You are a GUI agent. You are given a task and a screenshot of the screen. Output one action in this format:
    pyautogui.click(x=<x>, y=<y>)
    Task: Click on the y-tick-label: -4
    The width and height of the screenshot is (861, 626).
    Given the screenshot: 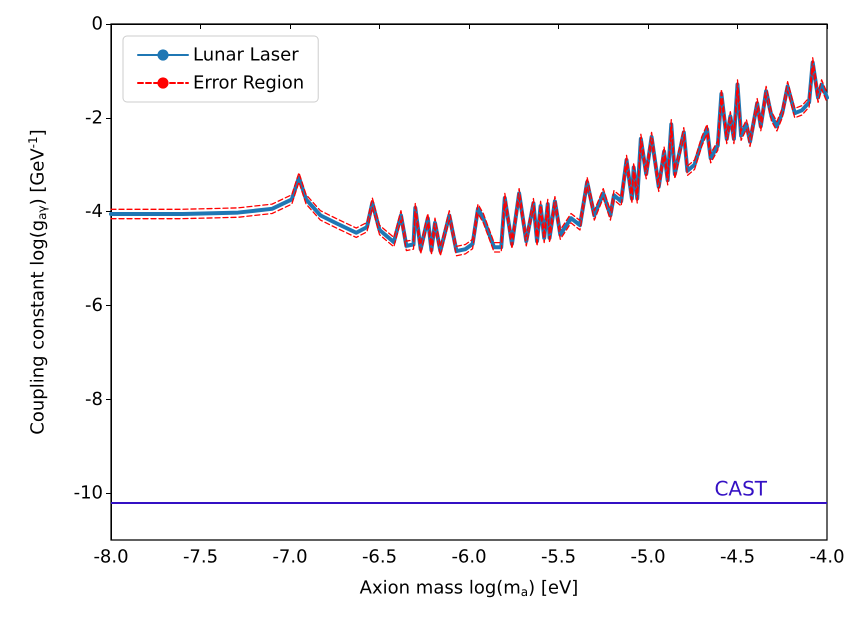 What is the action you would take?
    pyautogui.click(x=94, y=211)
    